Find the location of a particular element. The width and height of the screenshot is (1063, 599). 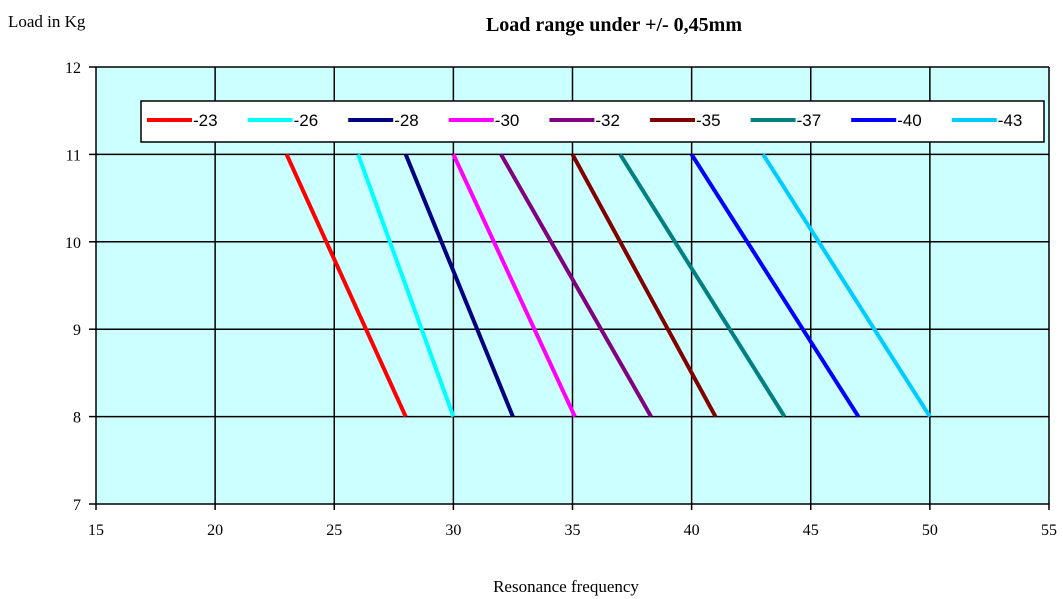

x-tick-label: 50 is located at coordinates (930, 530).